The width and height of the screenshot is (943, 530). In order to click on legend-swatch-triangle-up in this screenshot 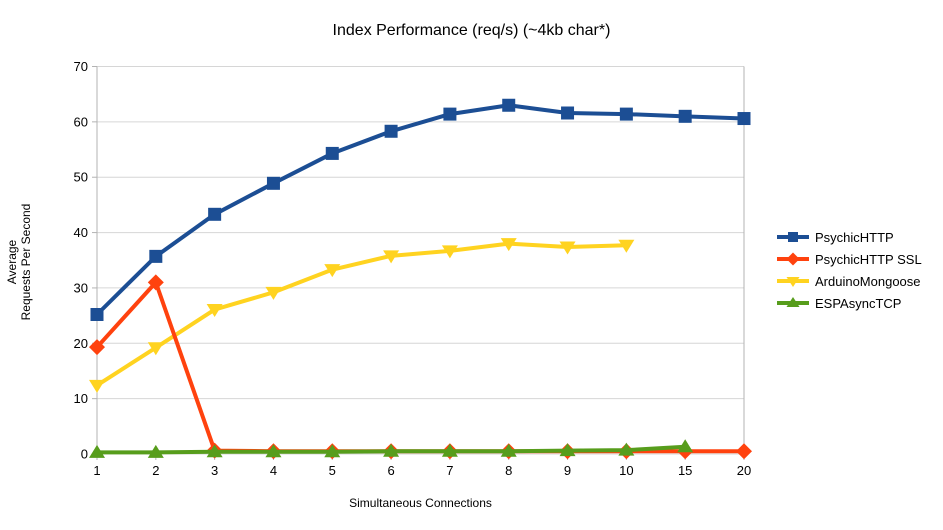, I will do `click(793, 302)`.